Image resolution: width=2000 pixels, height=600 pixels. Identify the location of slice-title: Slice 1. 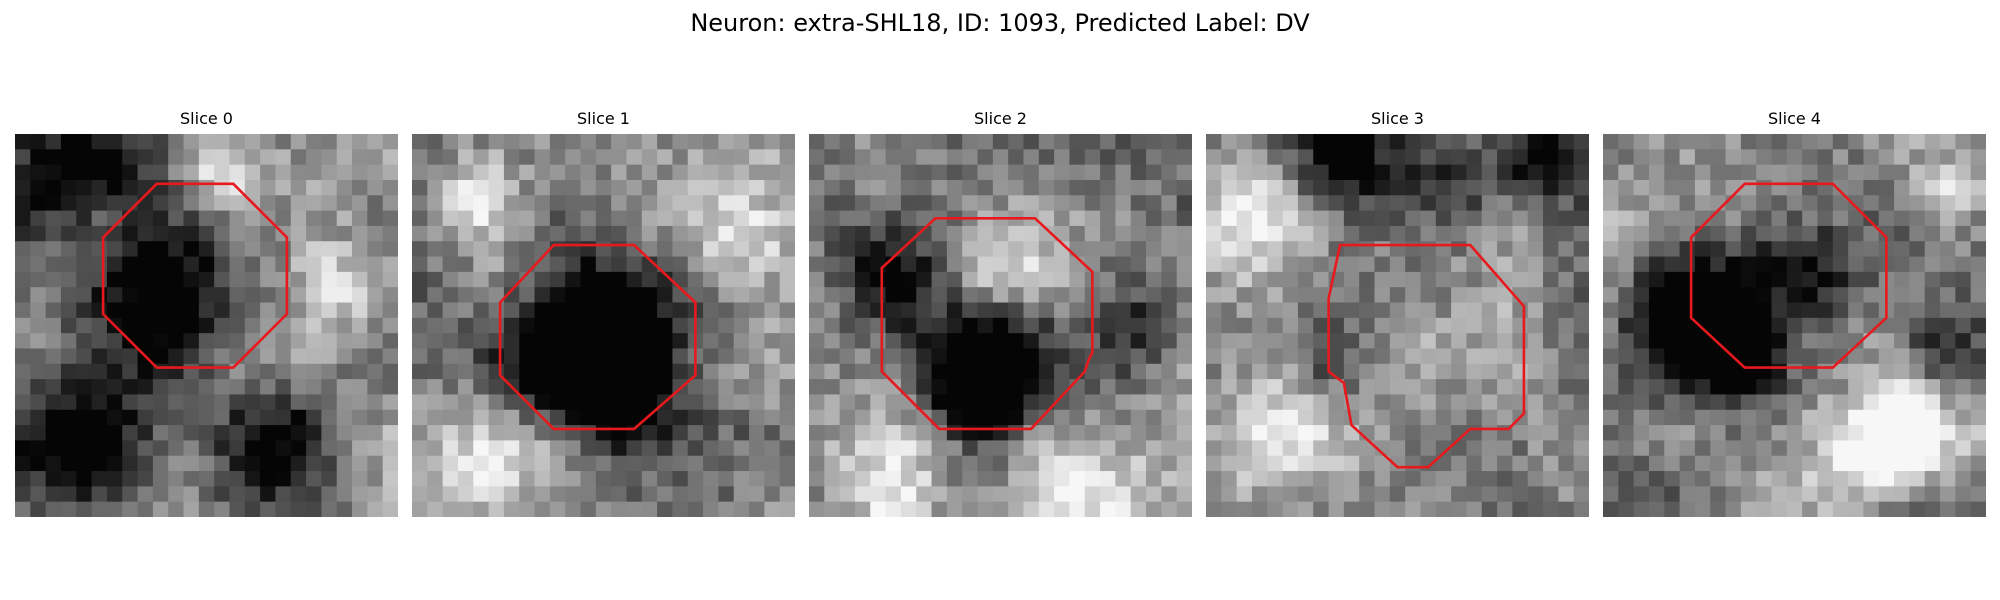
(603, 118).